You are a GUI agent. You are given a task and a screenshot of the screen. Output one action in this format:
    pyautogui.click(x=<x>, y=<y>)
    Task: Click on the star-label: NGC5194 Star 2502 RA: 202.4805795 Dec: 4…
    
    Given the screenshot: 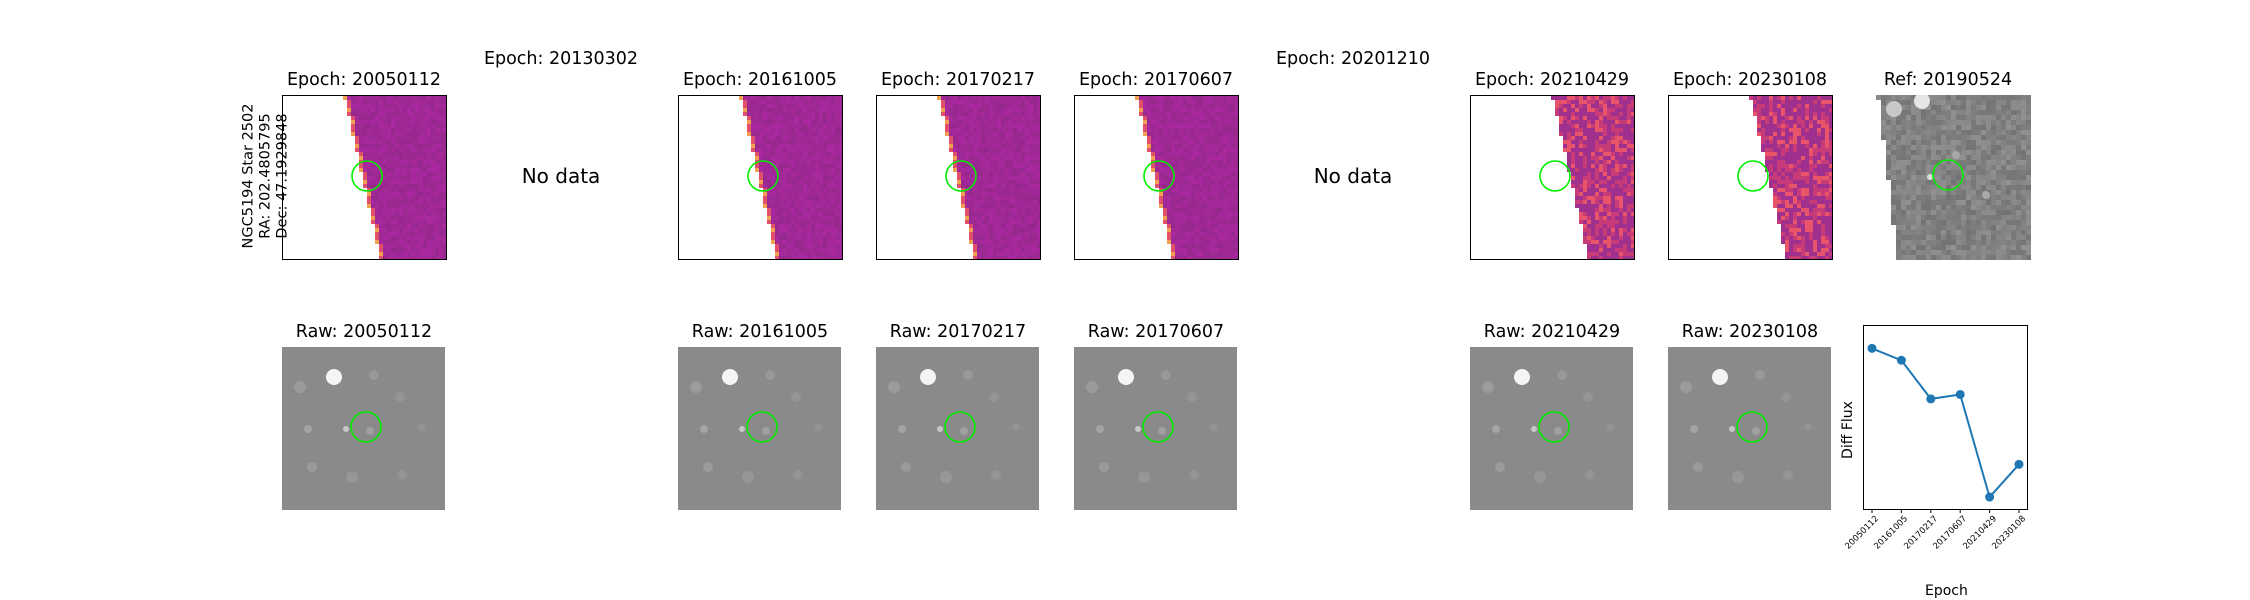 What is the action you would take?
    pyautogui.click(x=266, y=176)
    